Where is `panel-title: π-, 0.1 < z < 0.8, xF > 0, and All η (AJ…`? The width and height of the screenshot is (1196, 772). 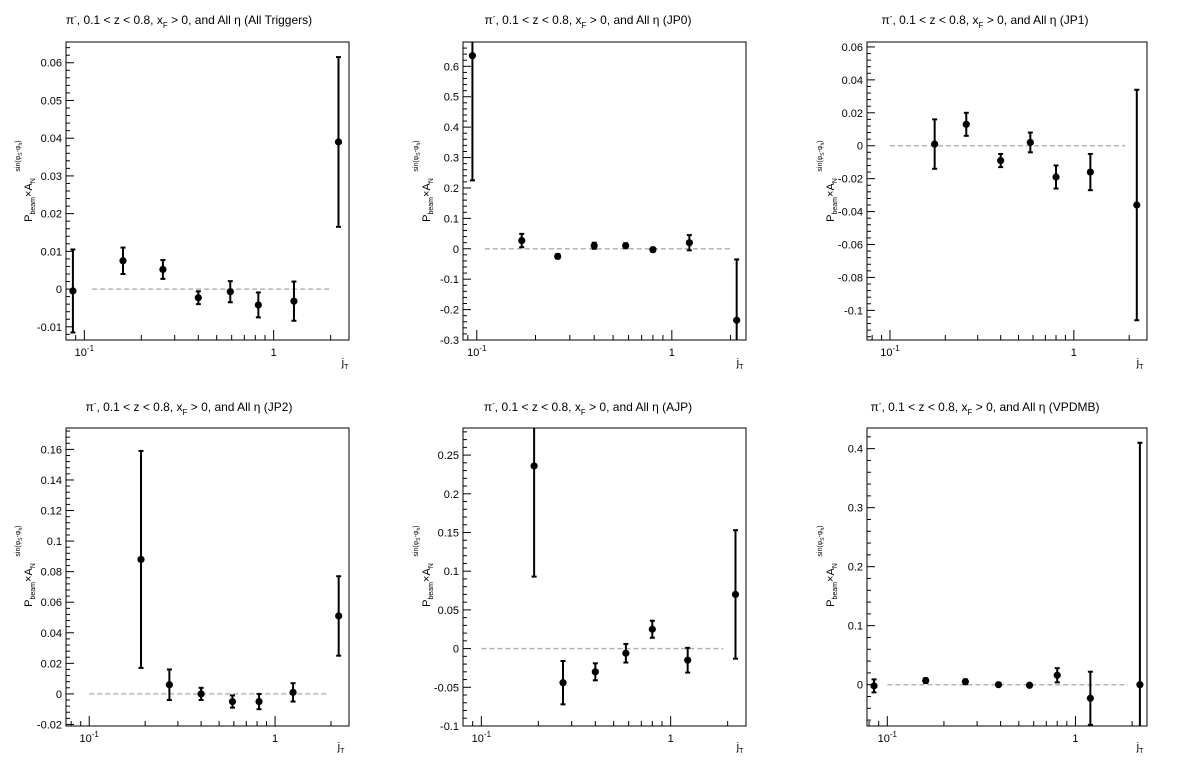
panel-title: π-, 0.1 < z < 0.8, xF > 0, and All η (AJ… is located at coordinates (588, 408).